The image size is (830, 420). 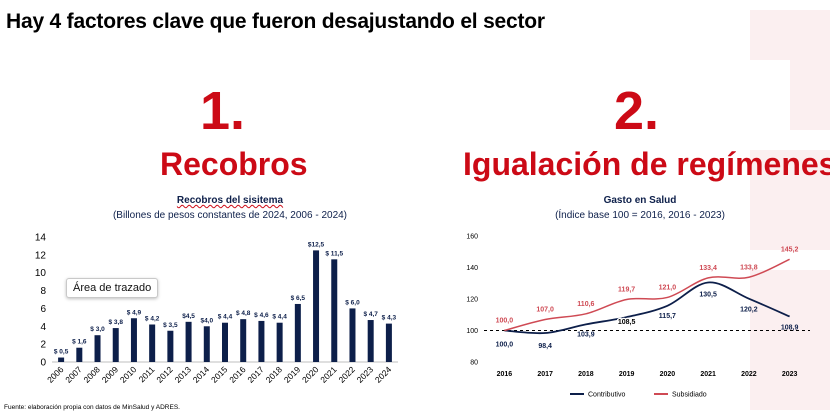 I want to click on bar-data-label: $ 4,2, so click(x=152, y=319).